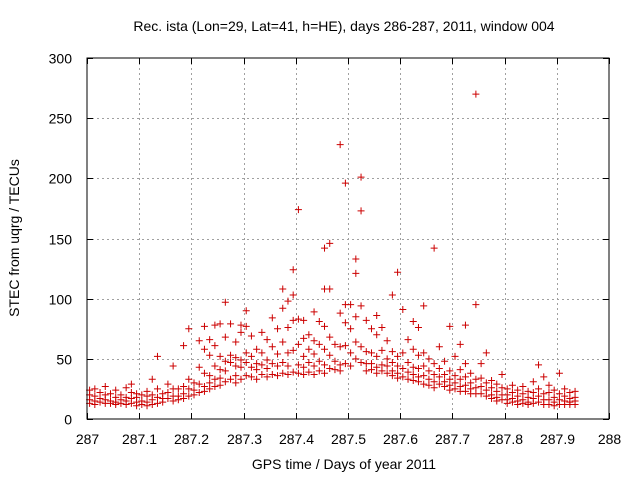  Describe the element at coordinates (452, 439) in the screenshot. I see `x-tick-label: 287.7` at that location.